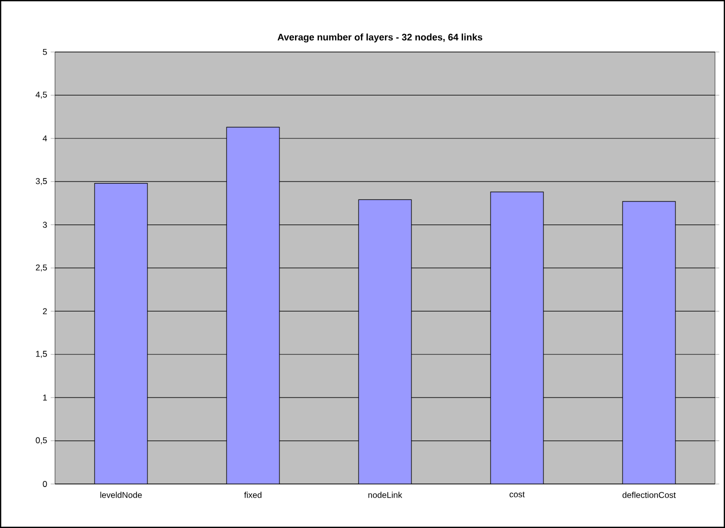  I want to click on y-tick-label: 4, so click(44, 138).